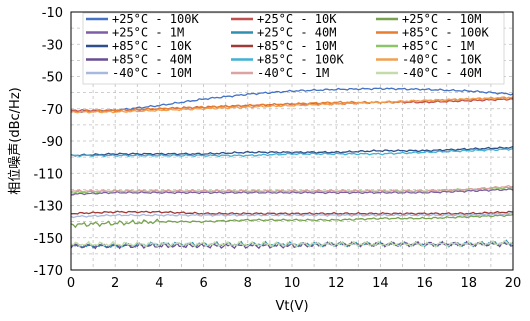 The height and width of the screenshot is (321, 530). What do you see at coordinates (248, 283) in the screenshot?
I see `x-tick-label: 8` at bounding box center [248, 283].